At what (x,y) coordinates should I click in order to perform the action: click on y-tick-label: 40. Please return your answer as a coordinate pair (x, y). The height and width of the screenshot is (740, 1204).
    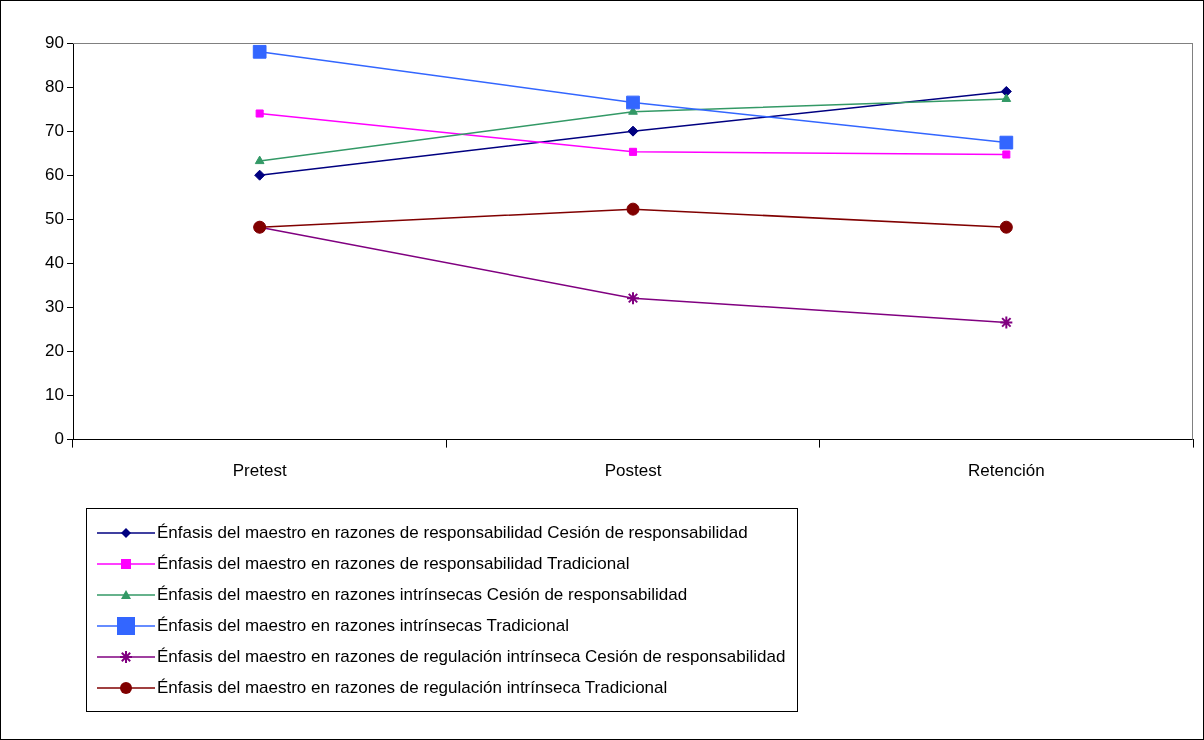
    Looking at the image, I should click on (54, 263).